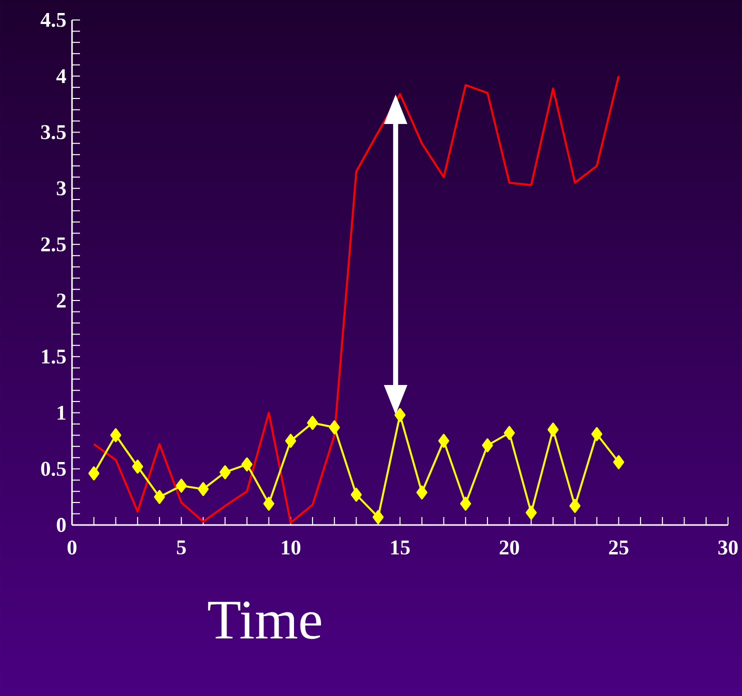 Image resolution: width=742 pixels, height=696 pixels. I want to click on x-tick-label: 15, so click(400, 547).